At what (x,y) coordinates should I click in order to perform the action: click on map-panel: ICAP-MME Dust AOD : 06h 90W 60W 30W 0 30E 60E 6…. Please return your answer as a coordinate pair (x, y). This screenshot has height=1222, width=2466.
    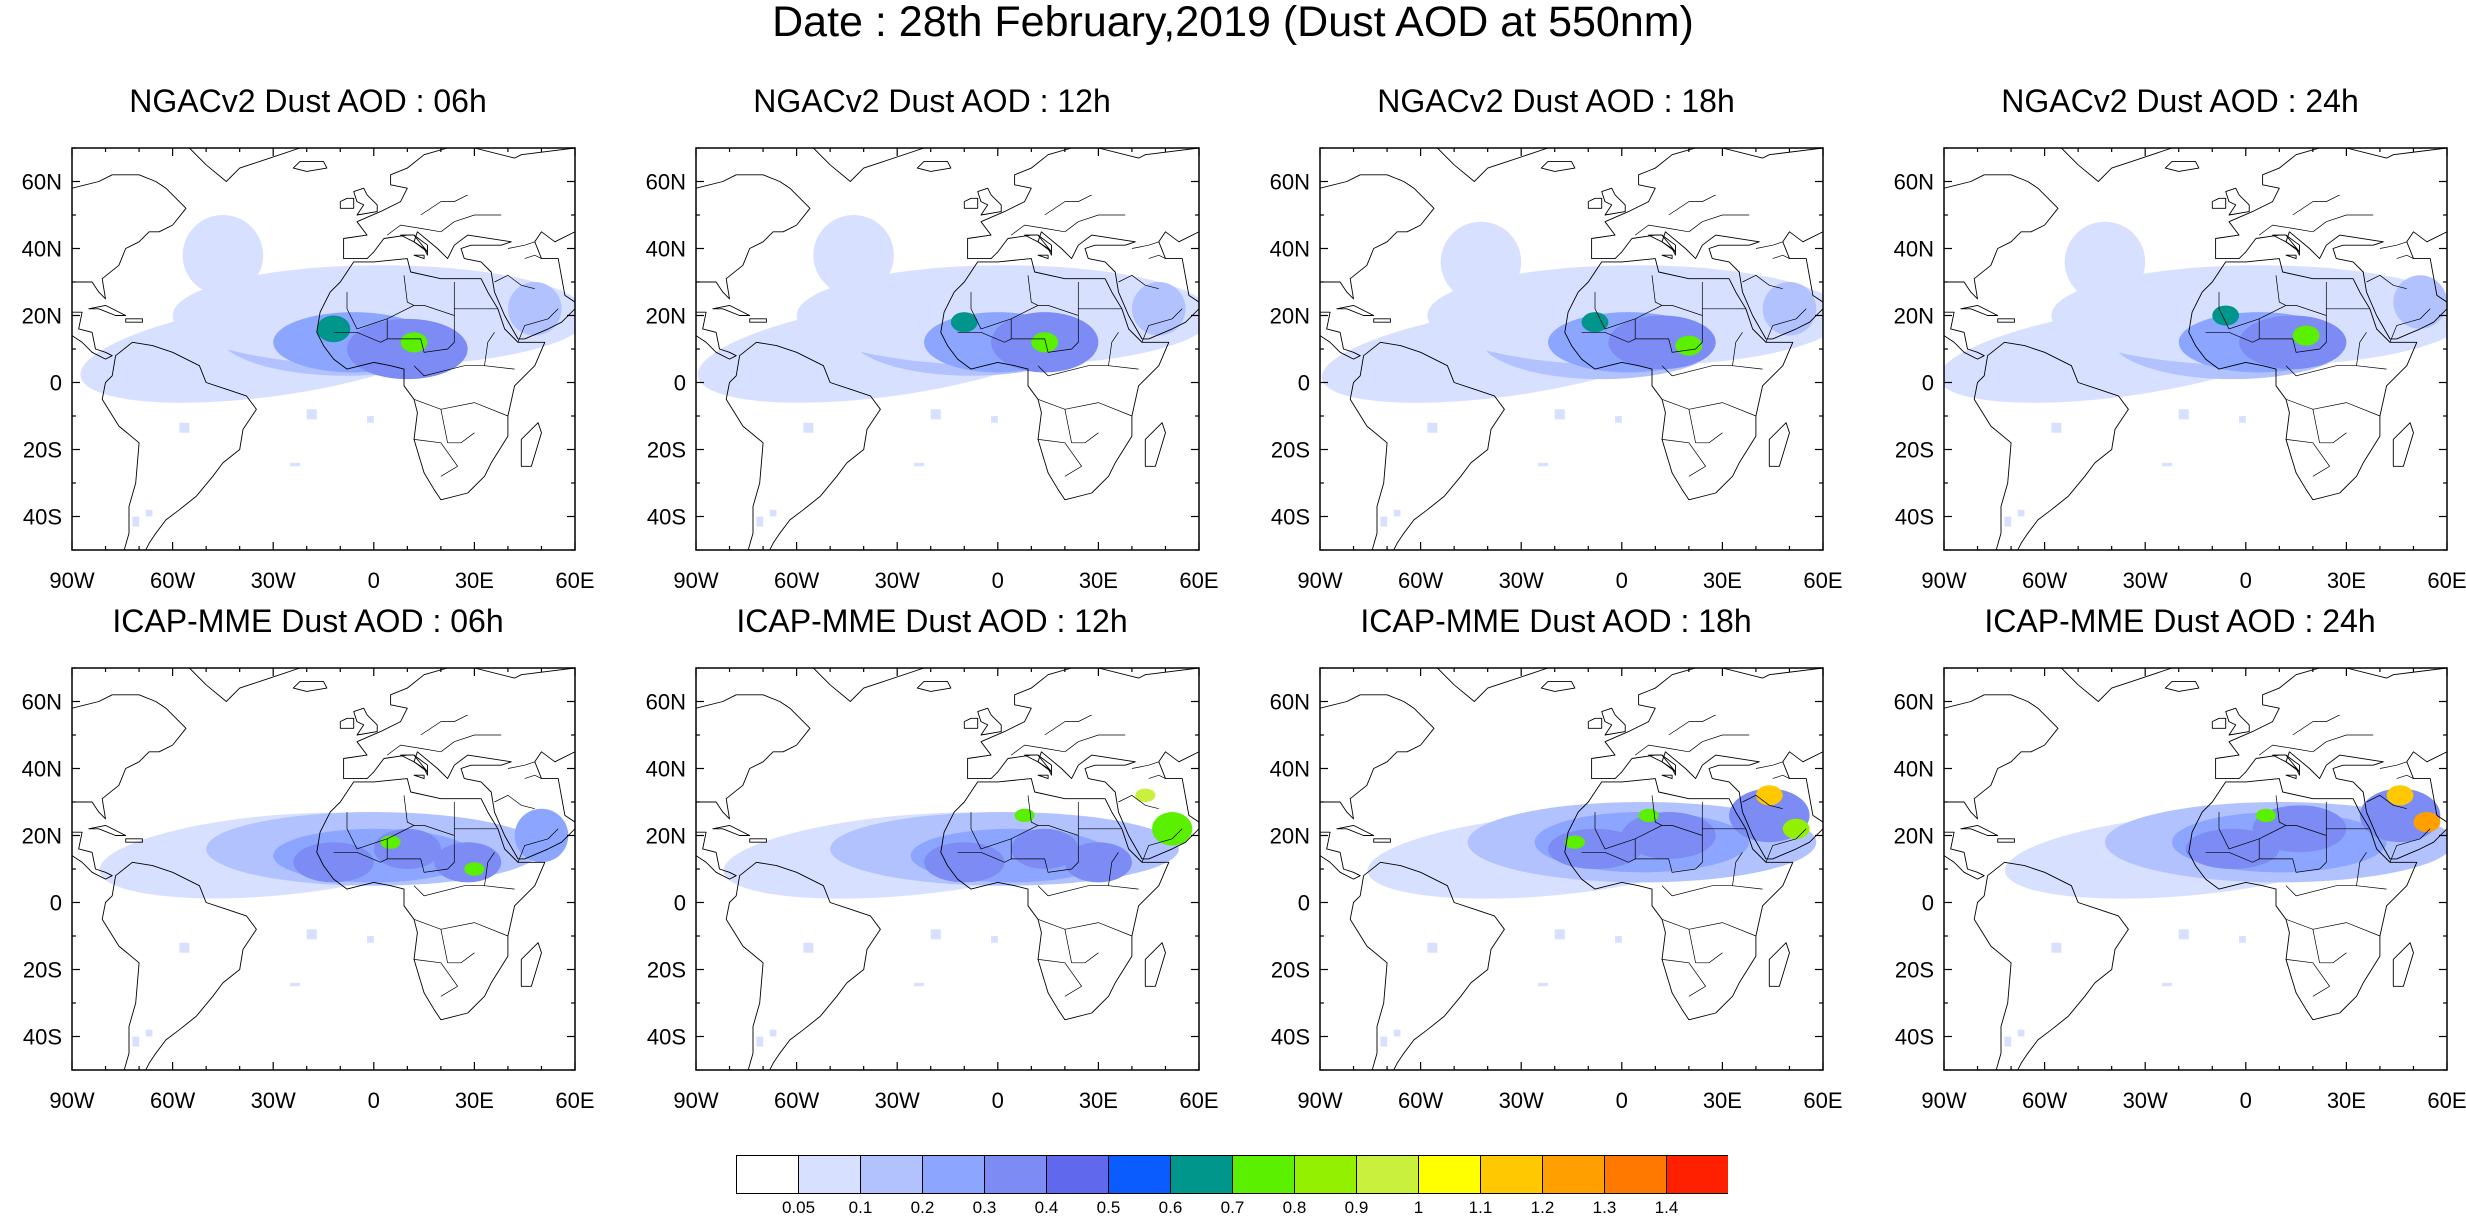
    Looking at the image, I should click on (308, 889).